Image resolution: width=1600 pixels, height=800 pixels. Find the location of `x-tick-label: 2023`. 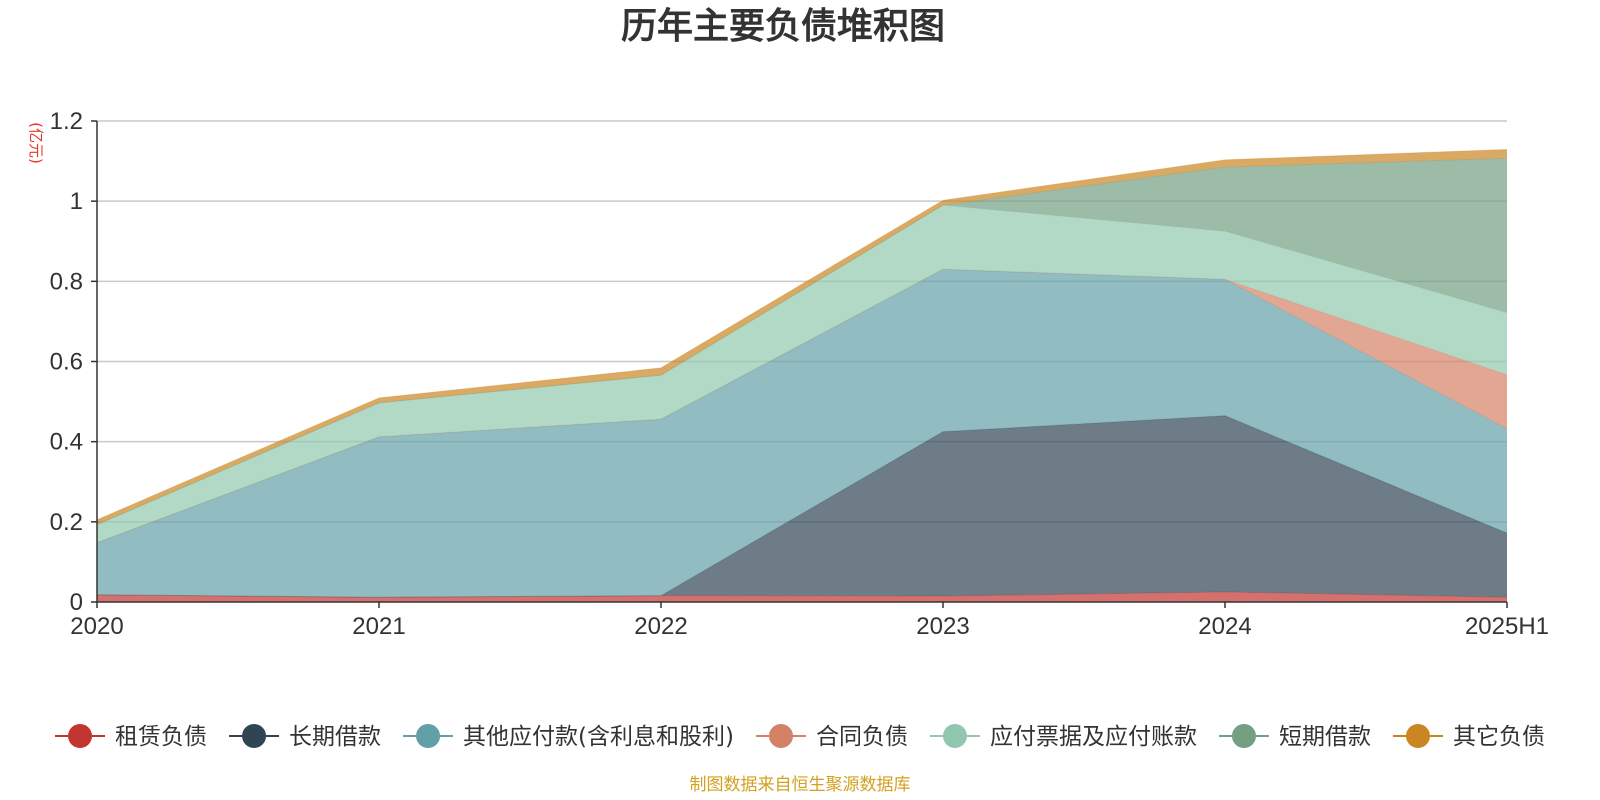

x-tick-label: 2023 is located at coordinates (942, 626).